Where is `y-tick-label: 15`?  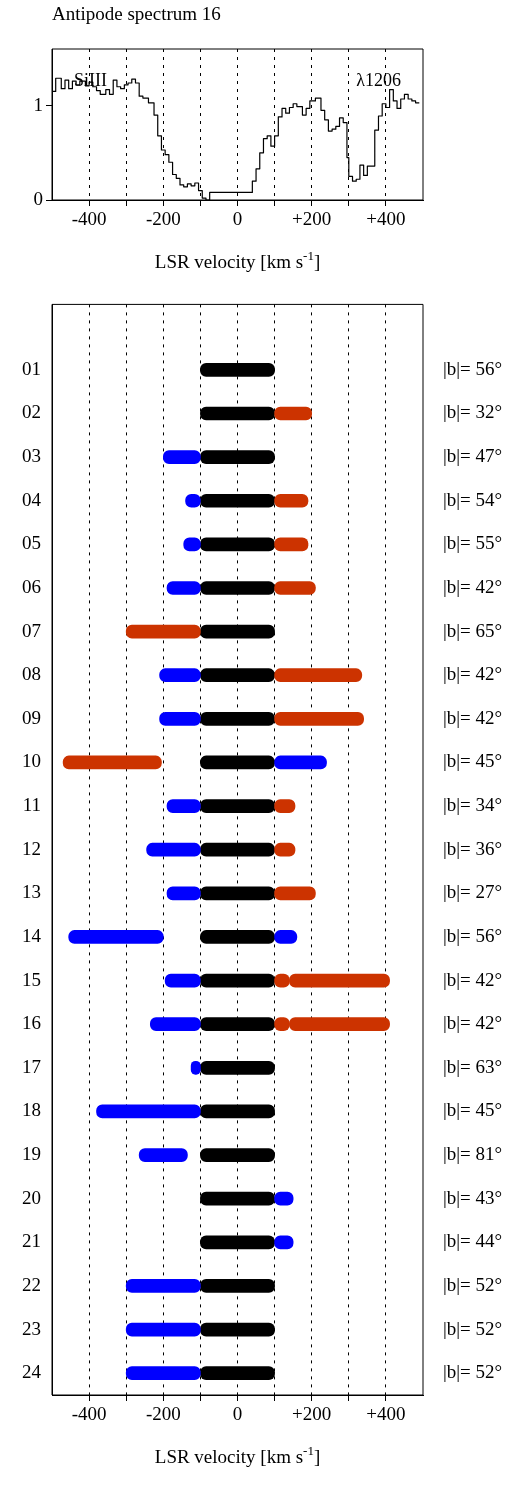
y-tick-label: 15 is located at coordinates (31, 979).